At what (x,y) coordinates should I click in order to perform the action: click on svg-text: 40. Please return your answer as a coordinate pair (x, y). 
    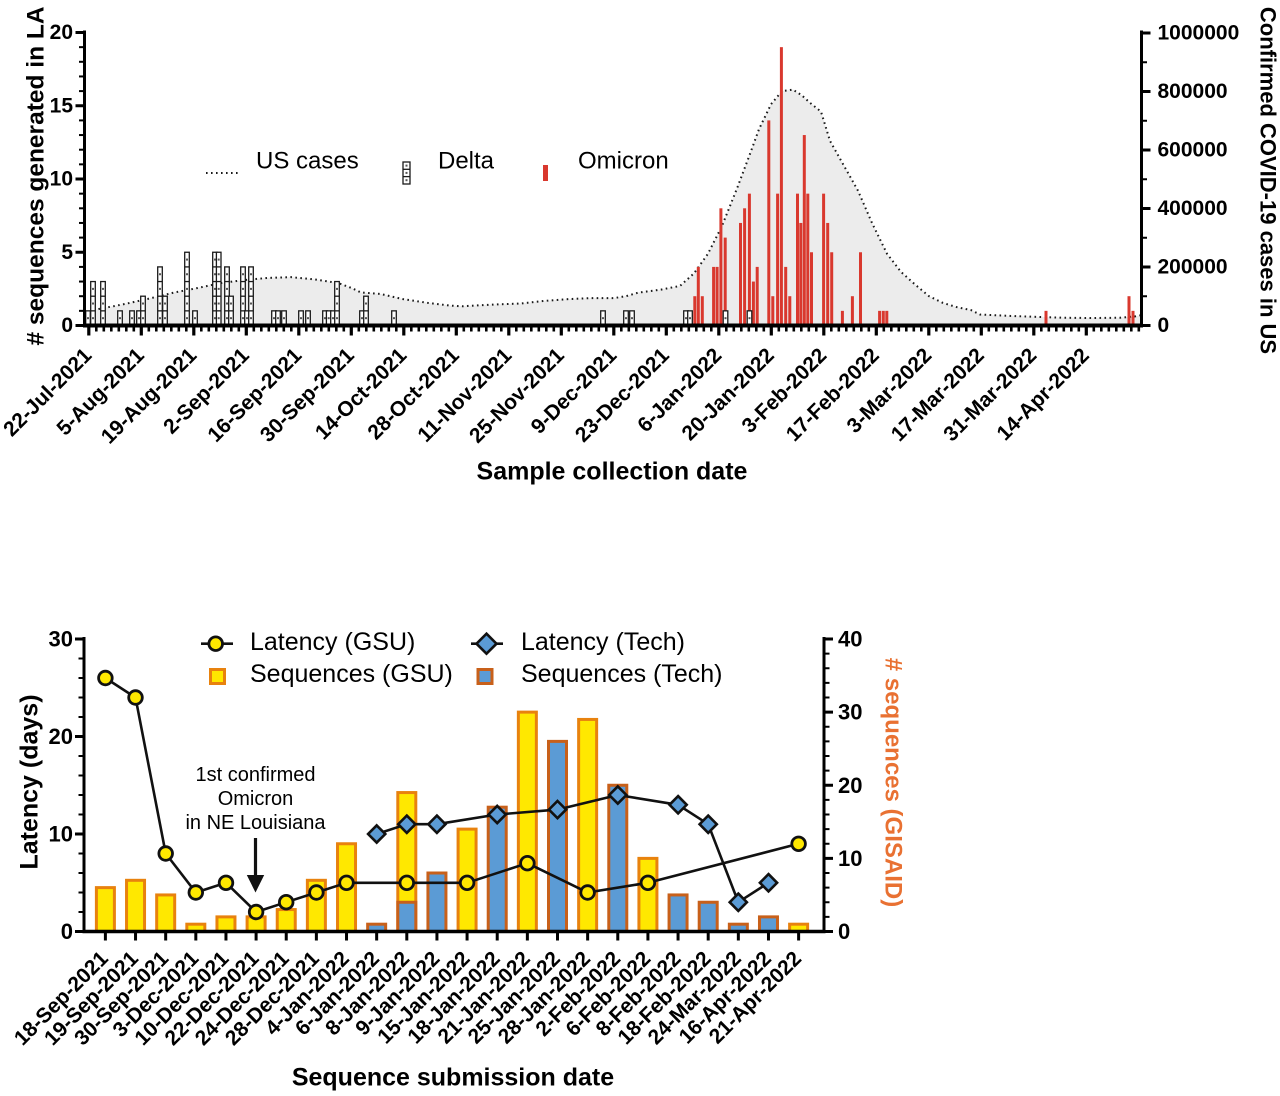
    Looking at the image, I should click on (850, 639).